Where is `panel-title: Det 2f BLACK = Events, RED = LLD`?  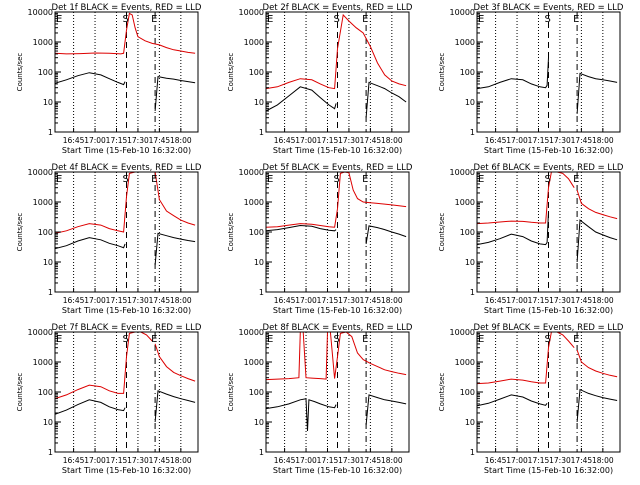 panel-title: Det 2f BLACK = Events, RED = LLD is located at coordinates (338, 8).